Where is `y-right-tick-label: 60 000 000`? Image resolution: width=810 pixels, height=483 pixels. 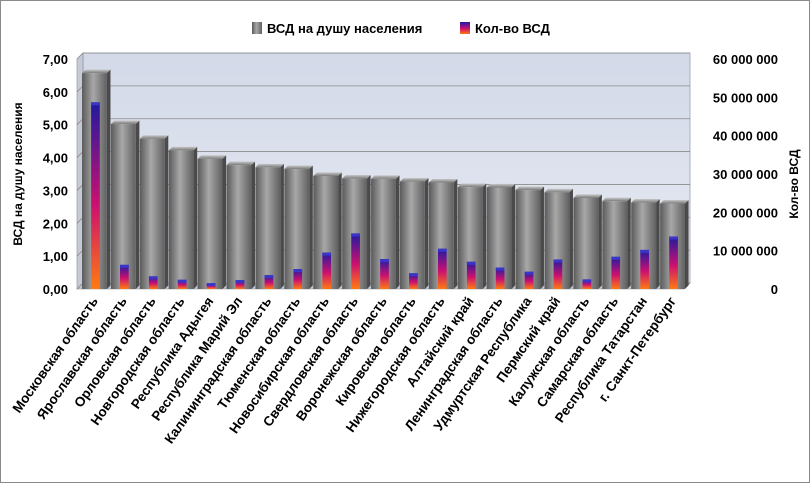 y-right-tick-label: 60 000 000 is located at coordinates (745, 59).